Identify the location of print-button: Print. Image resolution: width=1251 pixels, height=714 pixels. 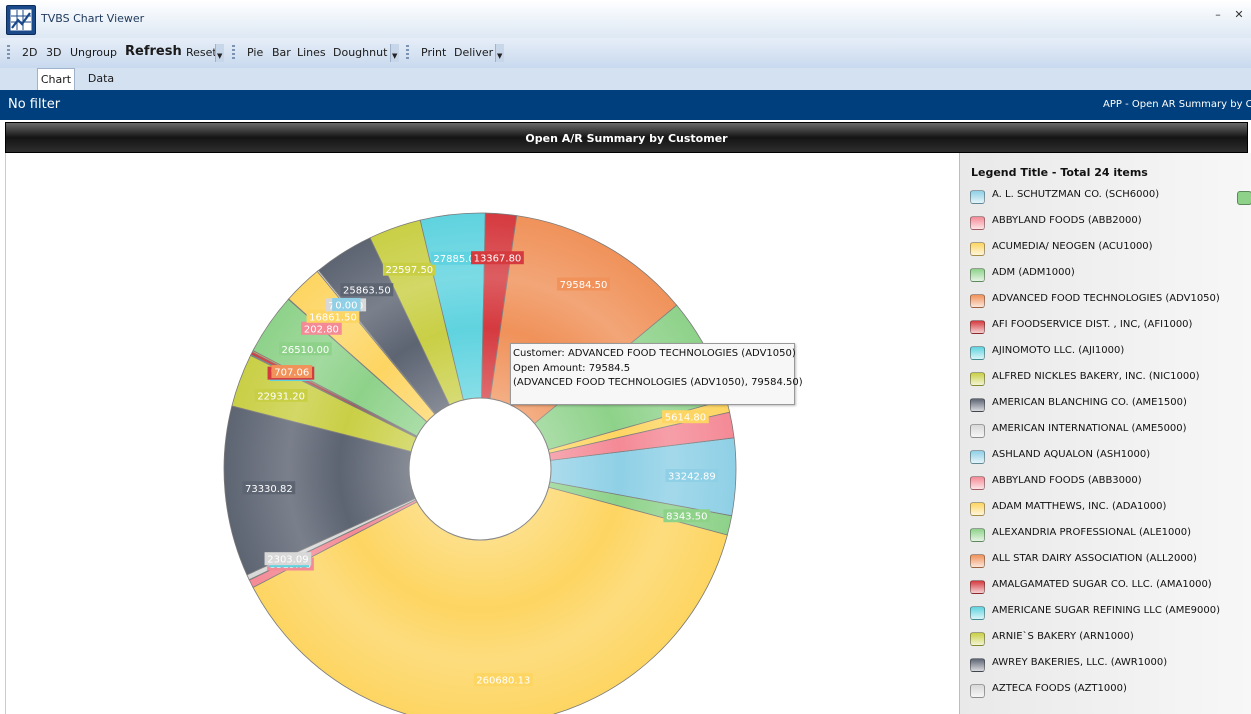
(434, 52).